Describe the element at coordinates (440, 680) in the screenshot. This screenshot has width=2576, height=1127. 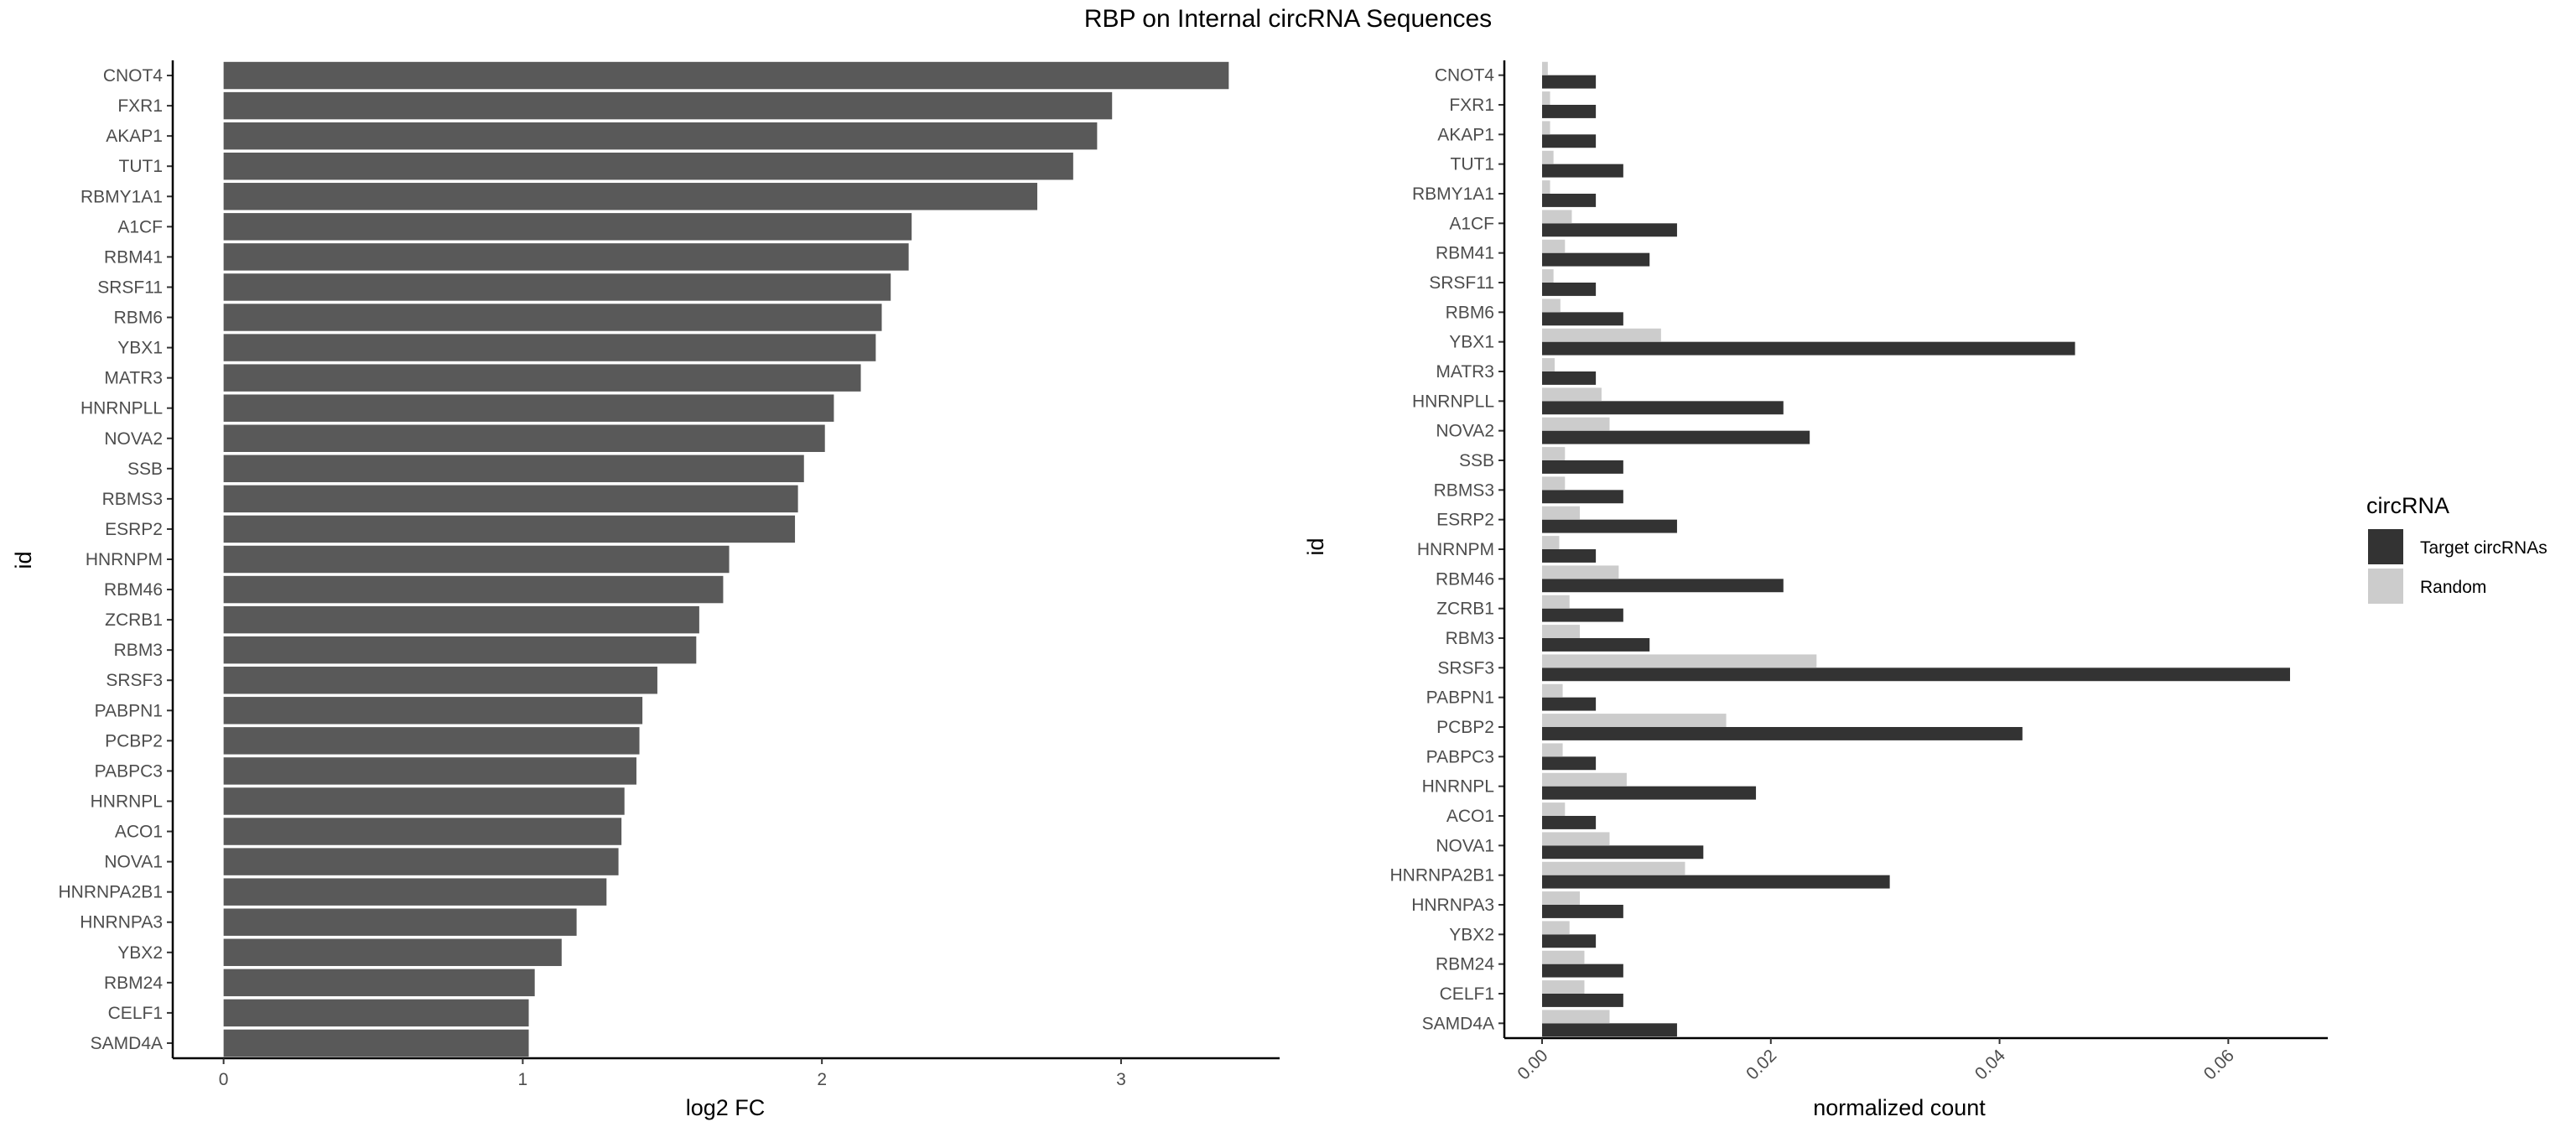
I see `bar-srsf3` at that location.